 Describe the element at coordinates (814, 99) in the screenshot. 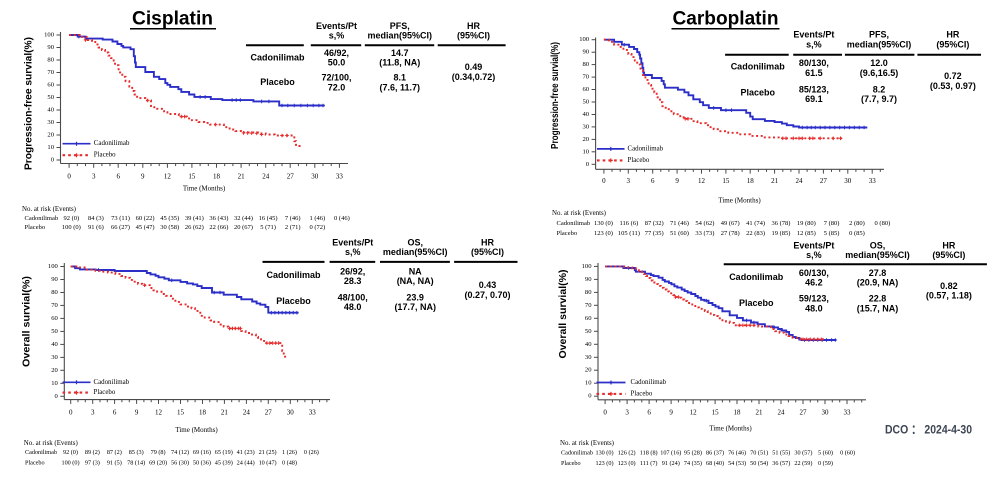

I see `svg-text: 69.1` at that location.